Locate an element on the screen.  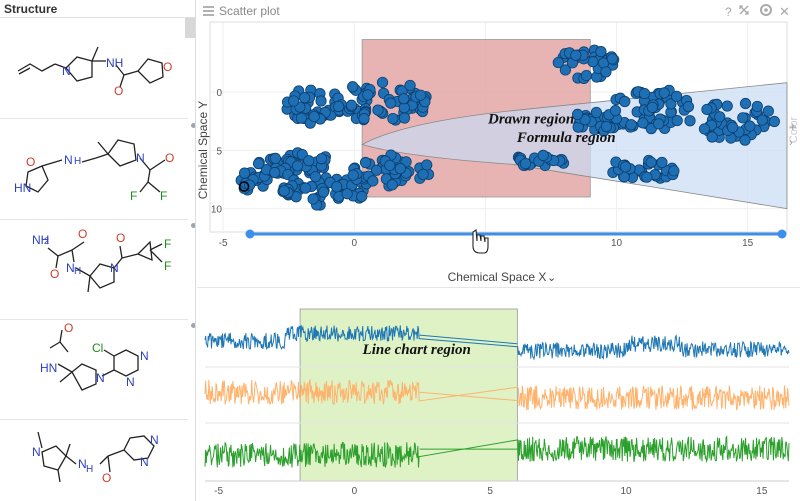
help-icon: ? is located at coordinates (728, 12).